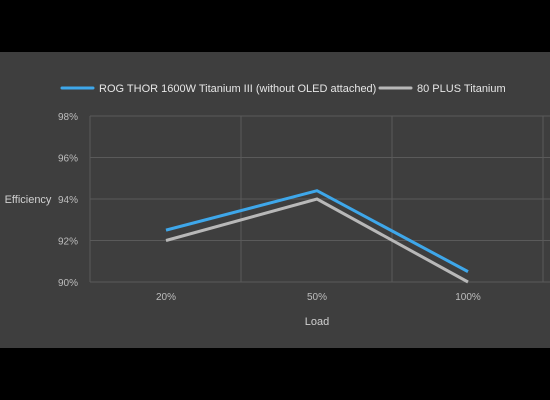 This screenshot has height=400, width=550. I want to click on y-tick-label: 98%, so click(68, 117).